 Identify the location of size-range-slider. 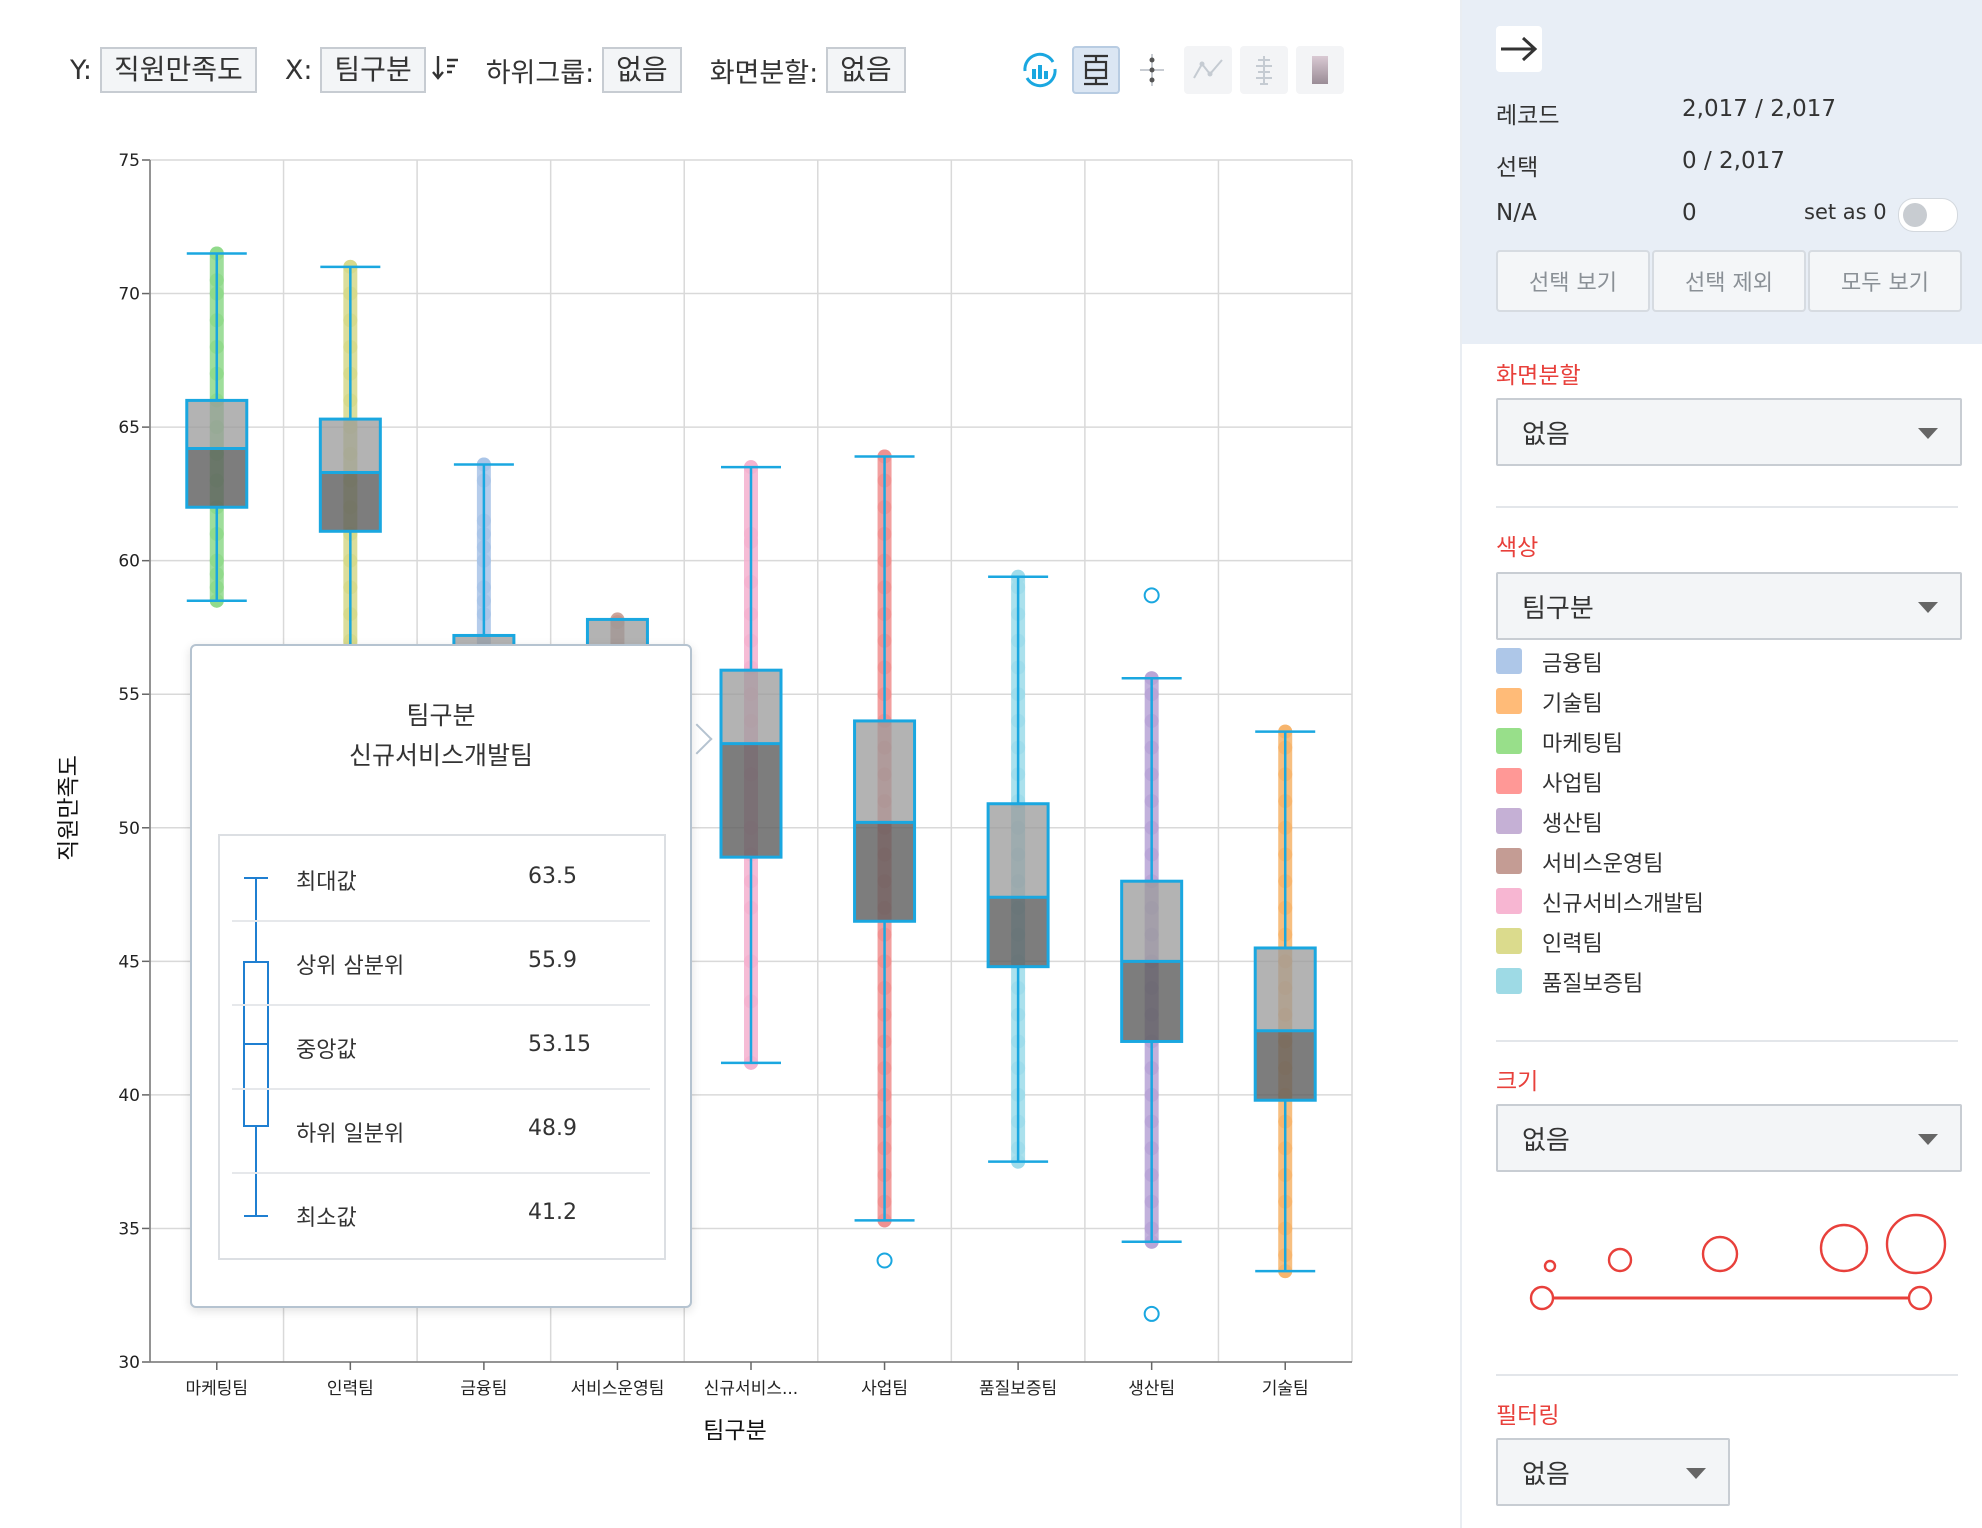
(1727, 1260).